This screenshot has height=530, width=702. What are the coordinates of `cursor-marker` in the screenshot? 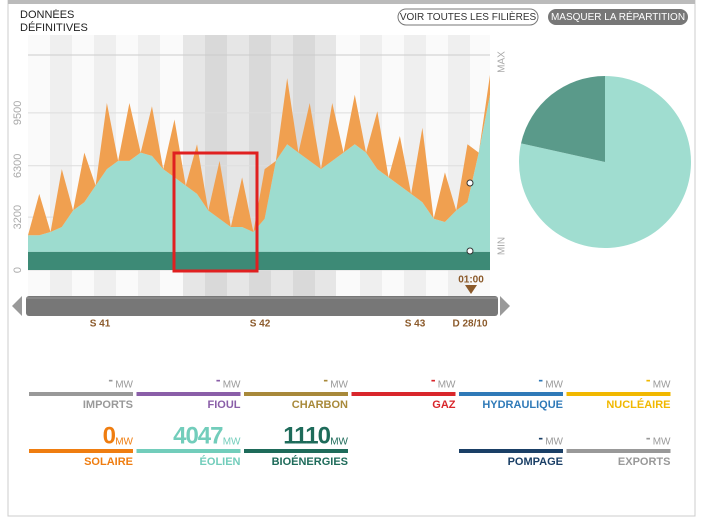 It's located at (471, 289).